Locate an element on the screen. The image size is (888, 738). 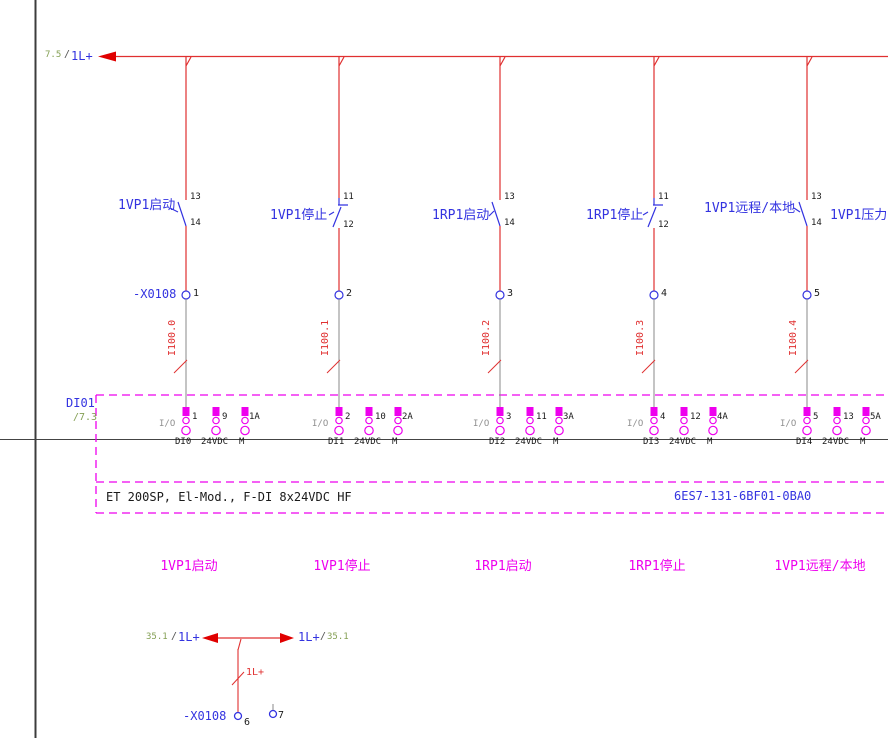
io-label-3: I/O is located at coordinates (481, 424).